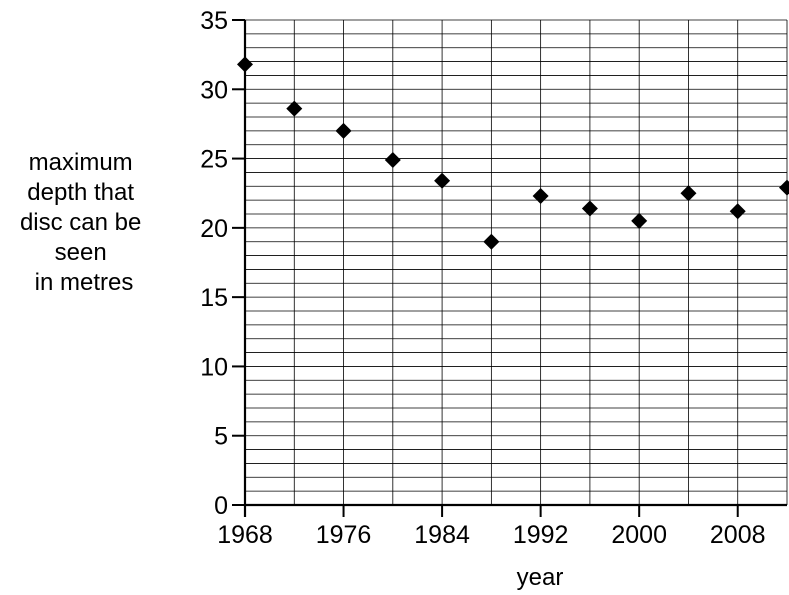 The width and height of the screenshot is (789, 595). What do you see at coordinates (344, 535) in the screenshot?
I see `x-tick-label: 1976` at bounding box center [344, 535].